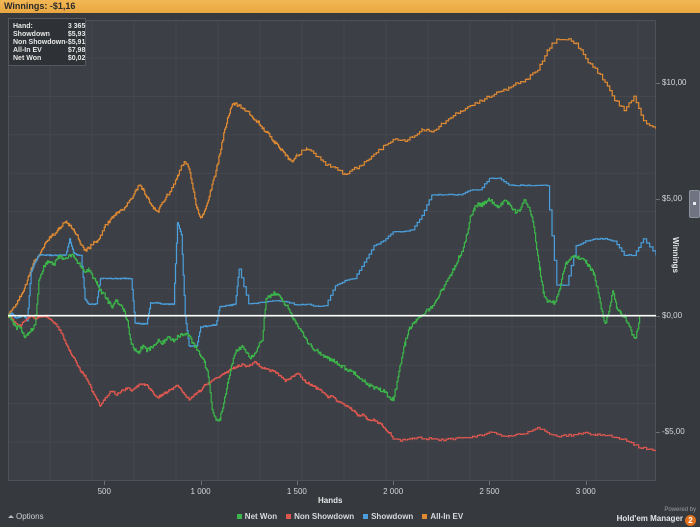  Describe the element at coordinates (31, 34) in the screenshot. I see `stats-row-label: Showdown` at that location.